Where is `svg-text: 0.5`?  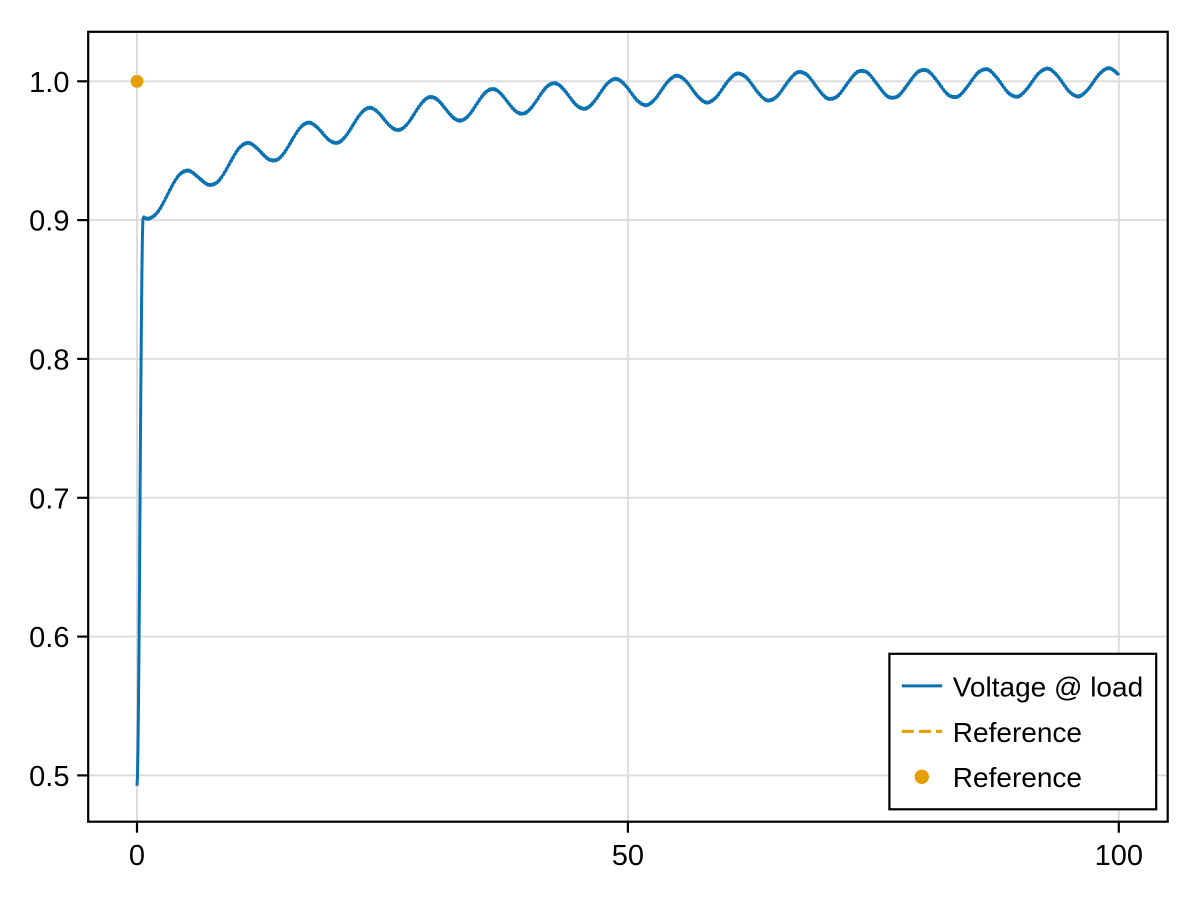
svg-text: 0.5 is located at coordinates (49, 777).